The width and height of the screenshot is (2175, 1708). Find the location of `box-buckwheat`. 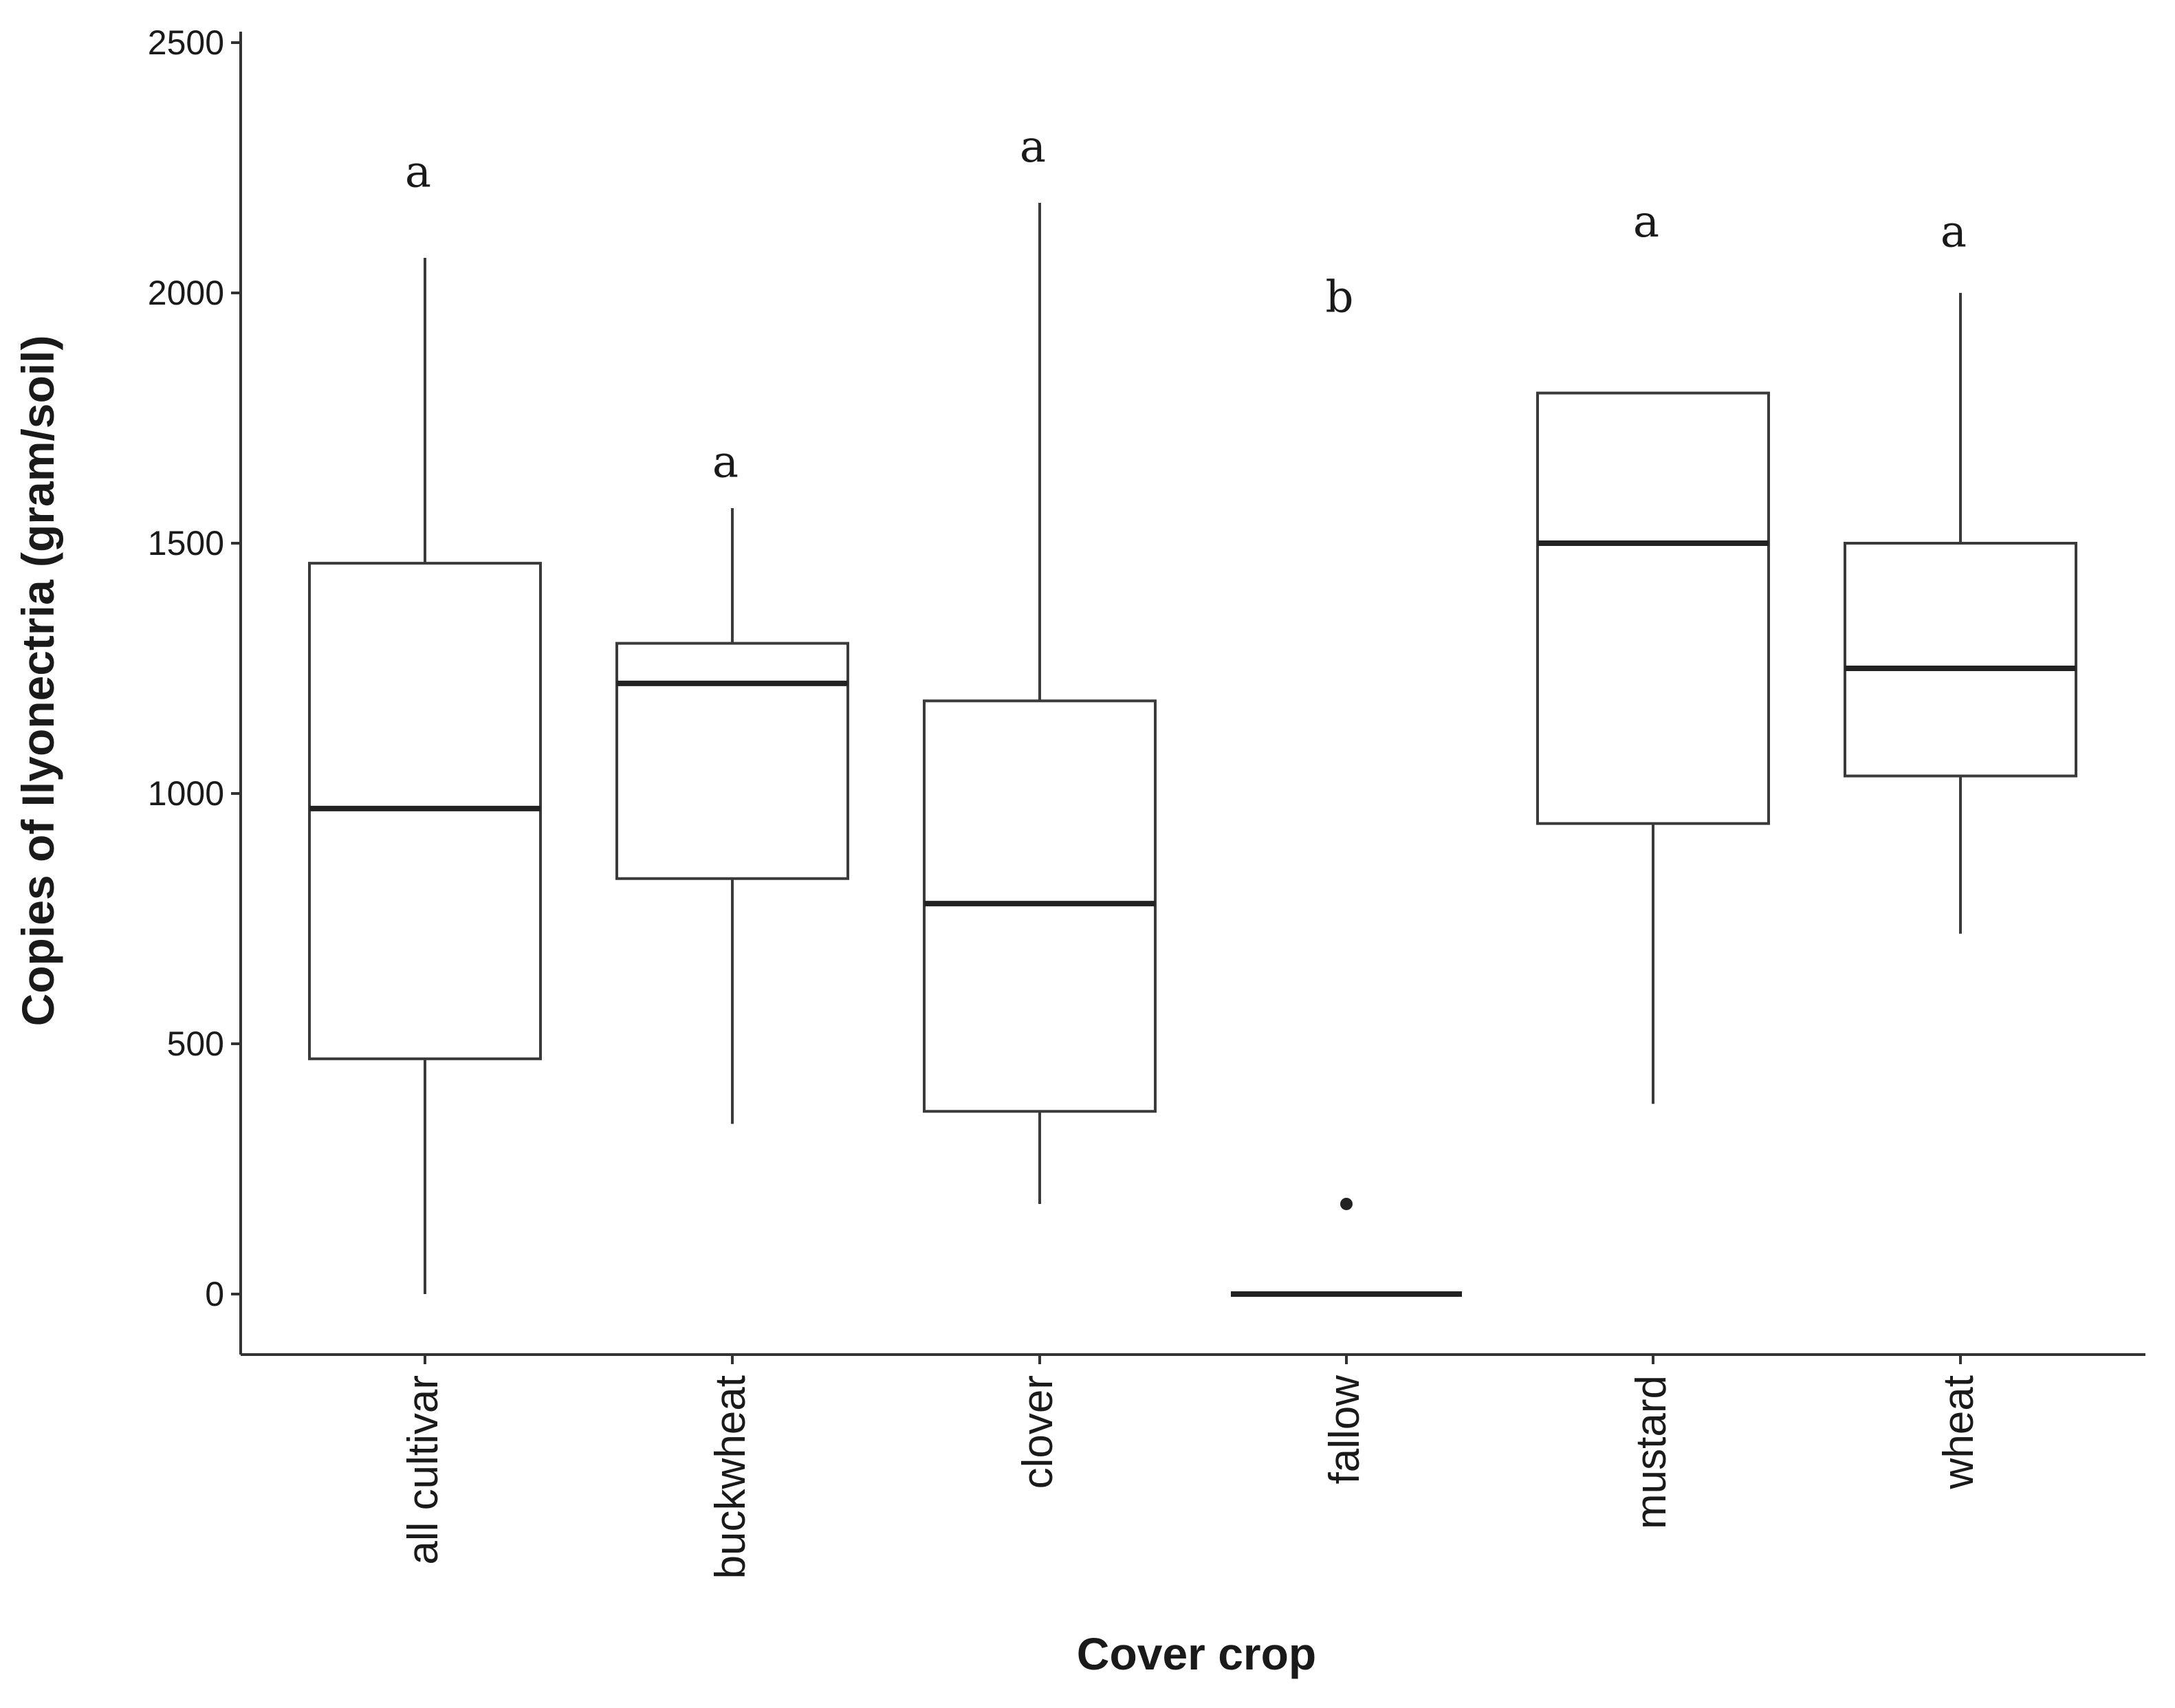

box-buckwheat is located at coordinates (732, 816).